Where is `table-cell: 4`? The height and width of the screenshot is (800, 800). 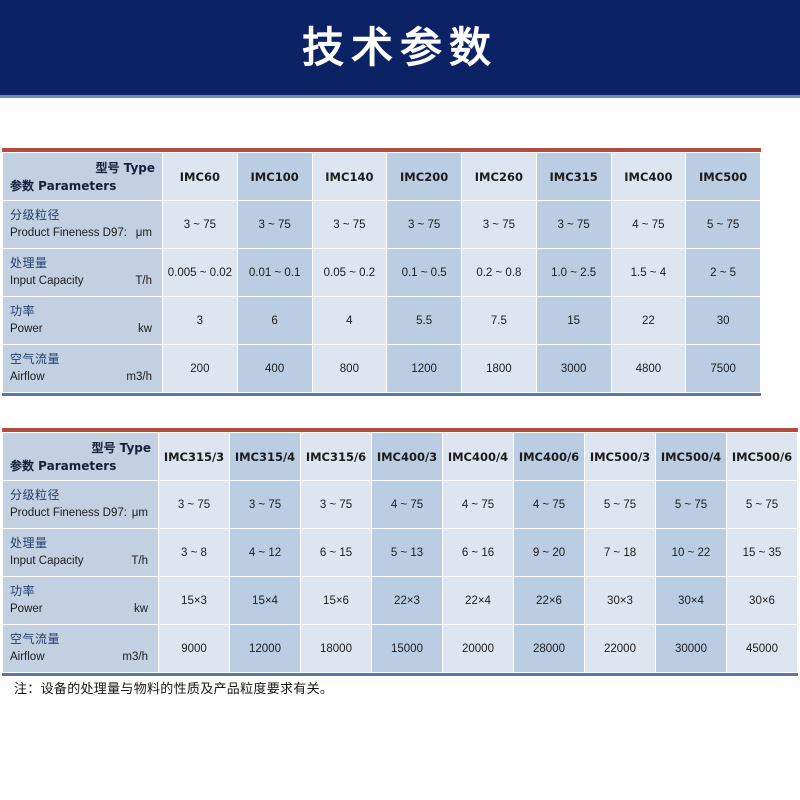 table-cell: 4 is located at coordinates (349, 320).